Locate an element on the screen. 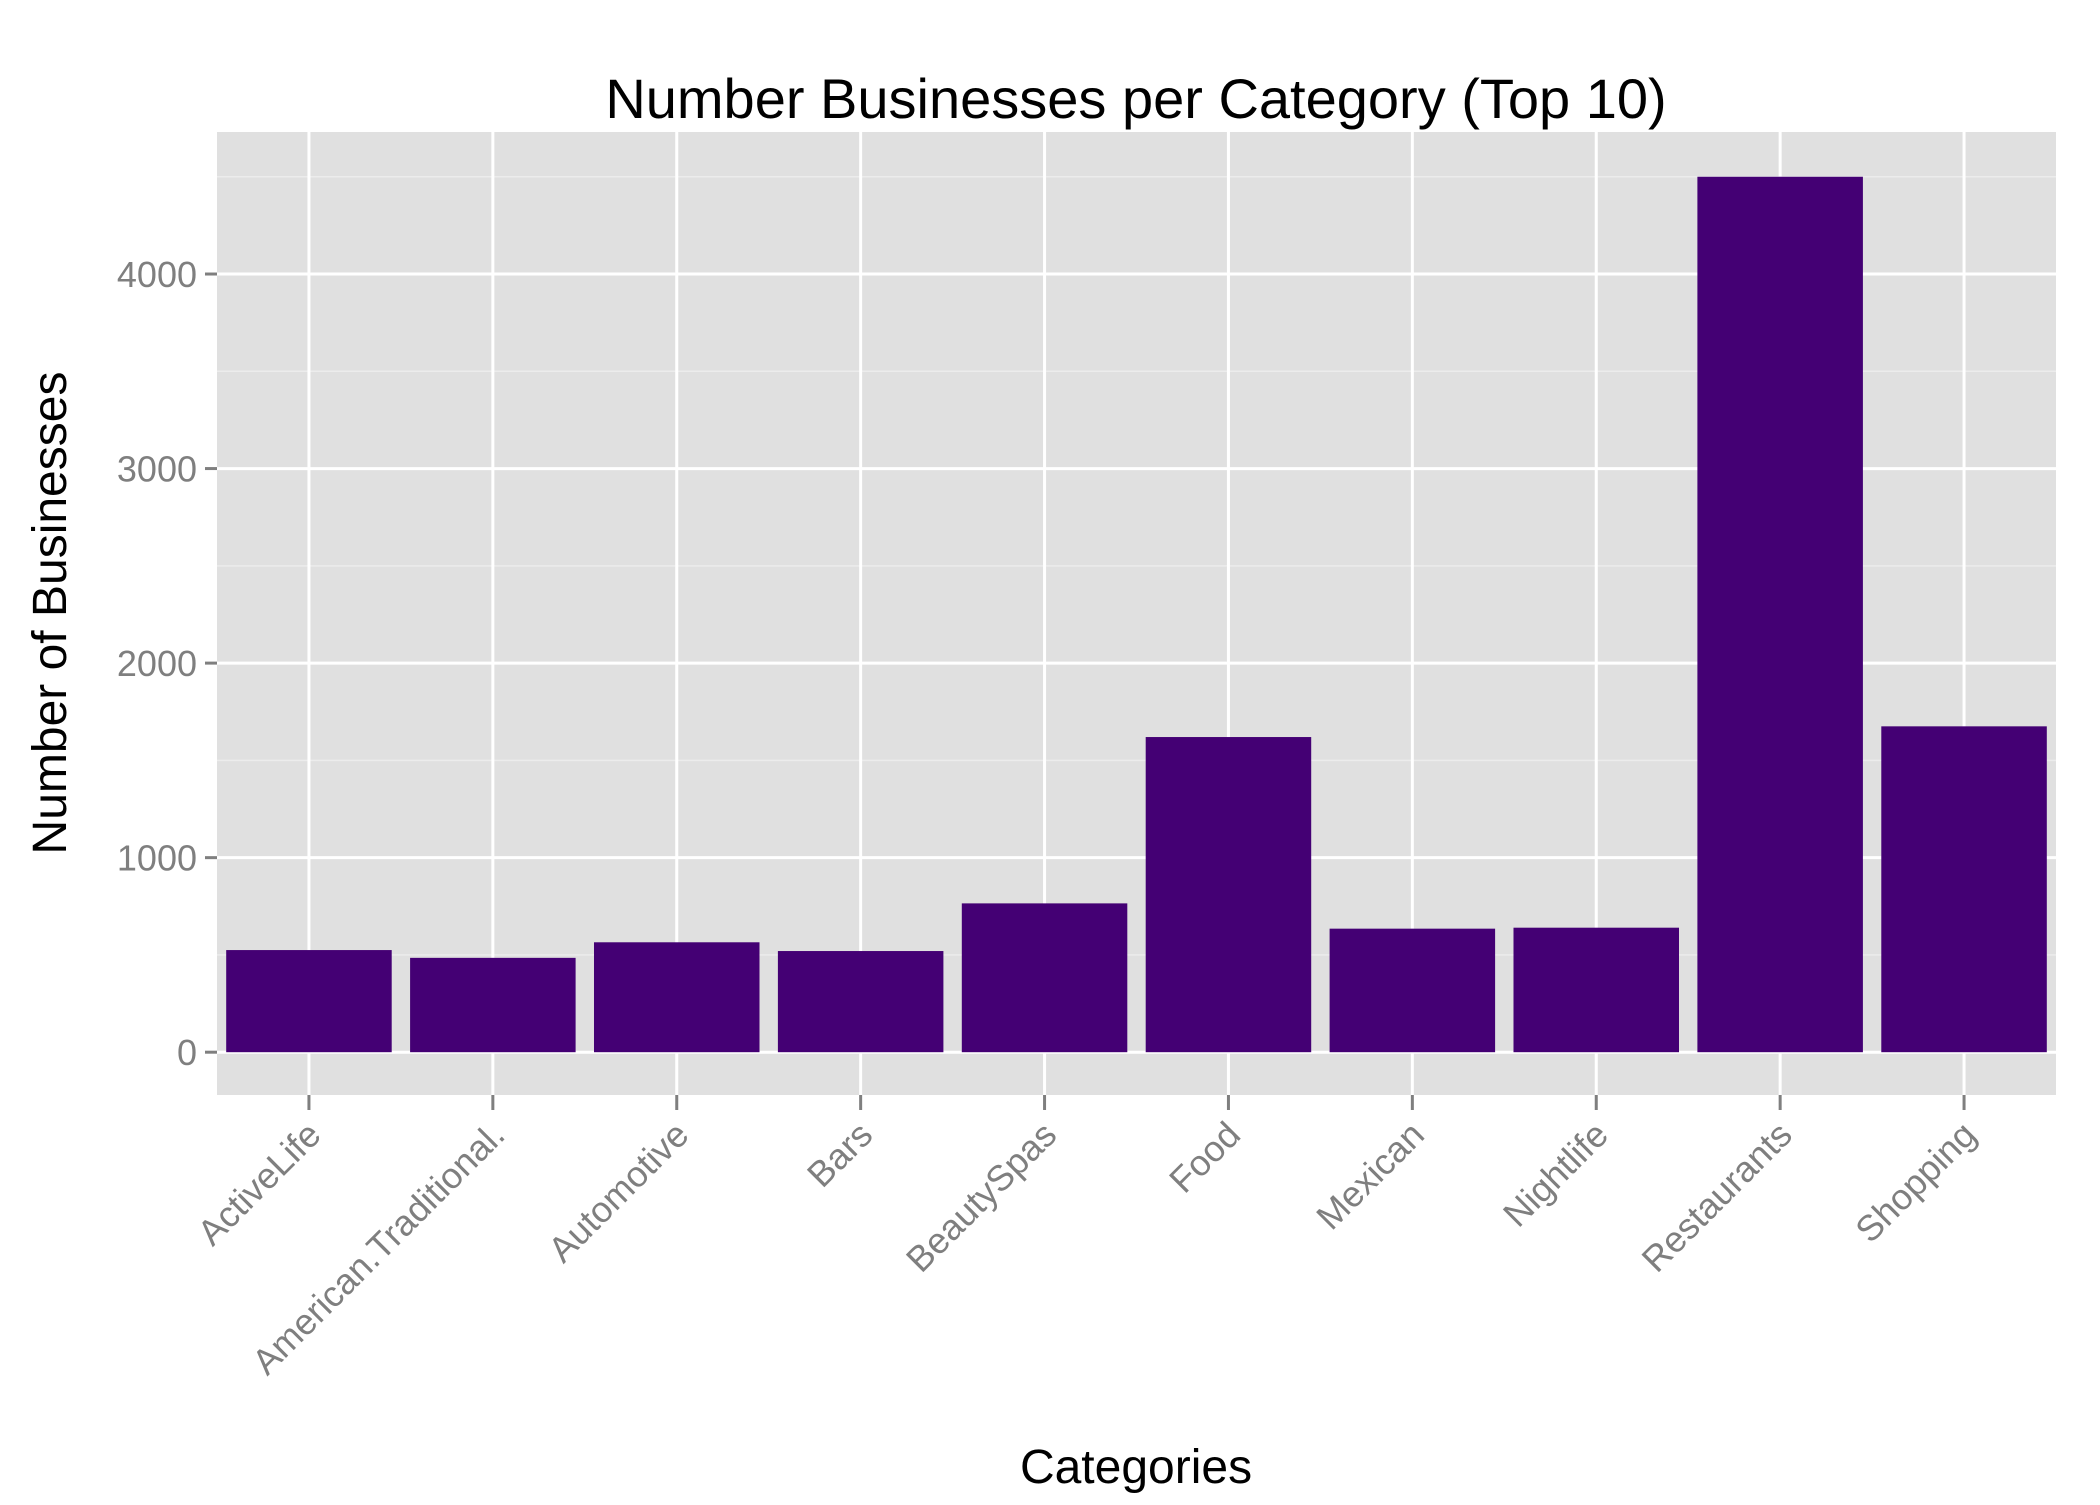  x-tick-label-8: Restaurants is located at coordinates (1717, 1197).